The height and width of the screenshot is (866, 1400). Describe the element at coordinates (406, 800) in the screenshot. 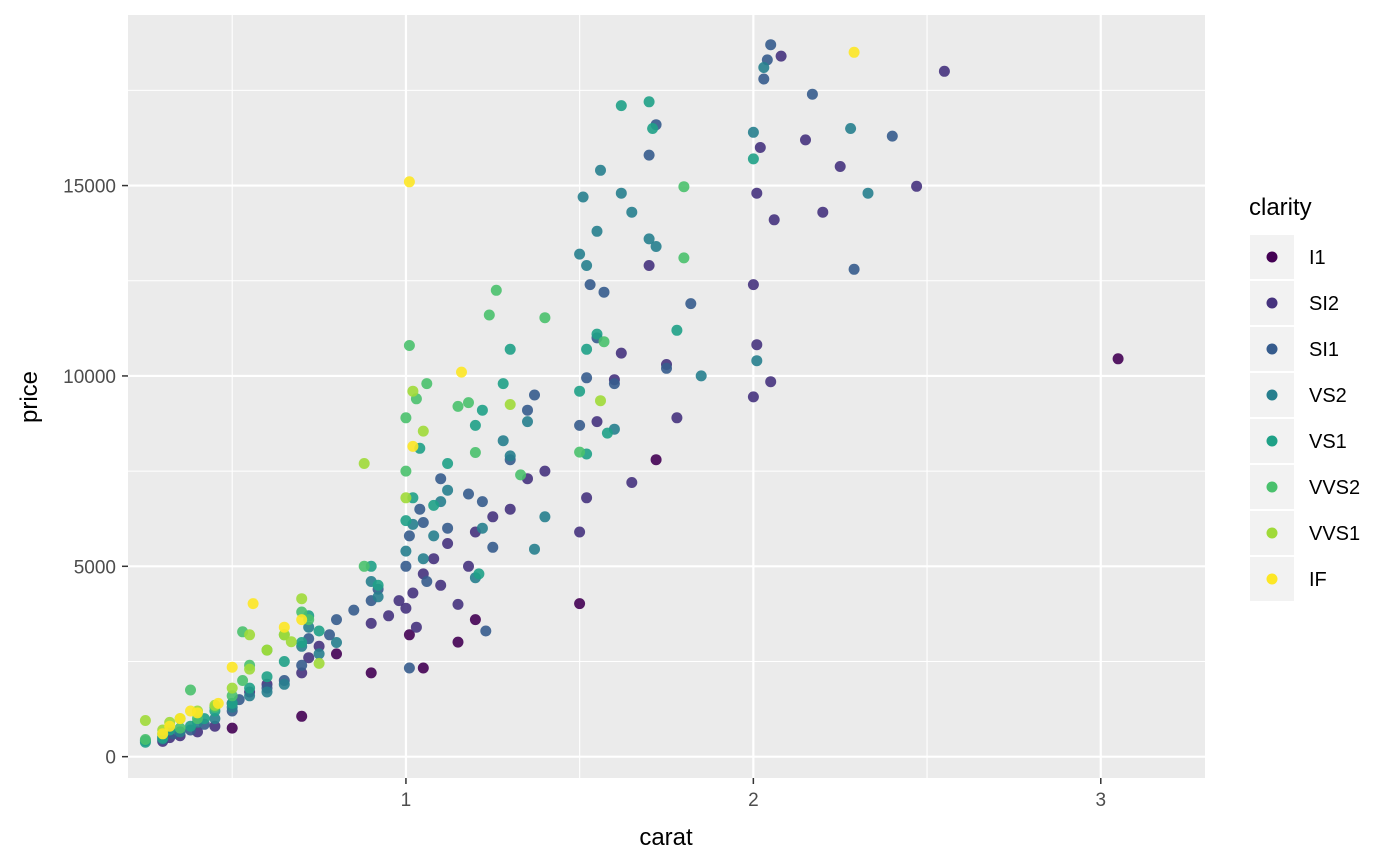

I see `x-tick-label: 1` at that location.